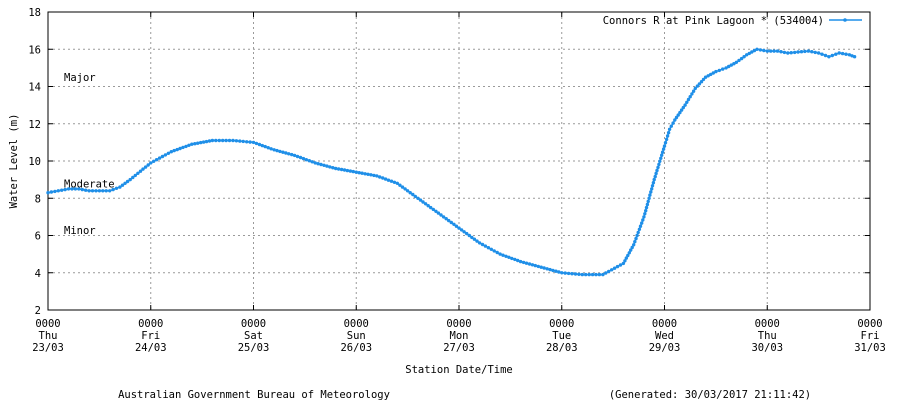 The height and width of the screenshot is (402, 900). I want to click on x-tick-day: Mon, so click(459, 336).